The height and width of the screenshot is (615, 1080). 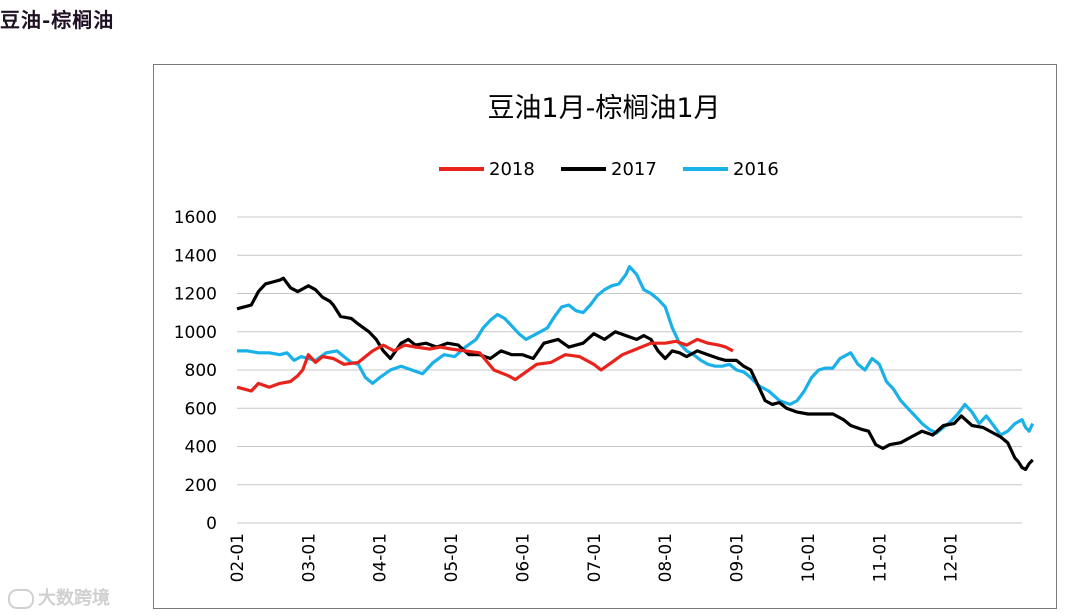 What do you see at coordinates (201, 486) in the screenshot?
I see `y-tick-label: 200` at bounding box center [201, 486].